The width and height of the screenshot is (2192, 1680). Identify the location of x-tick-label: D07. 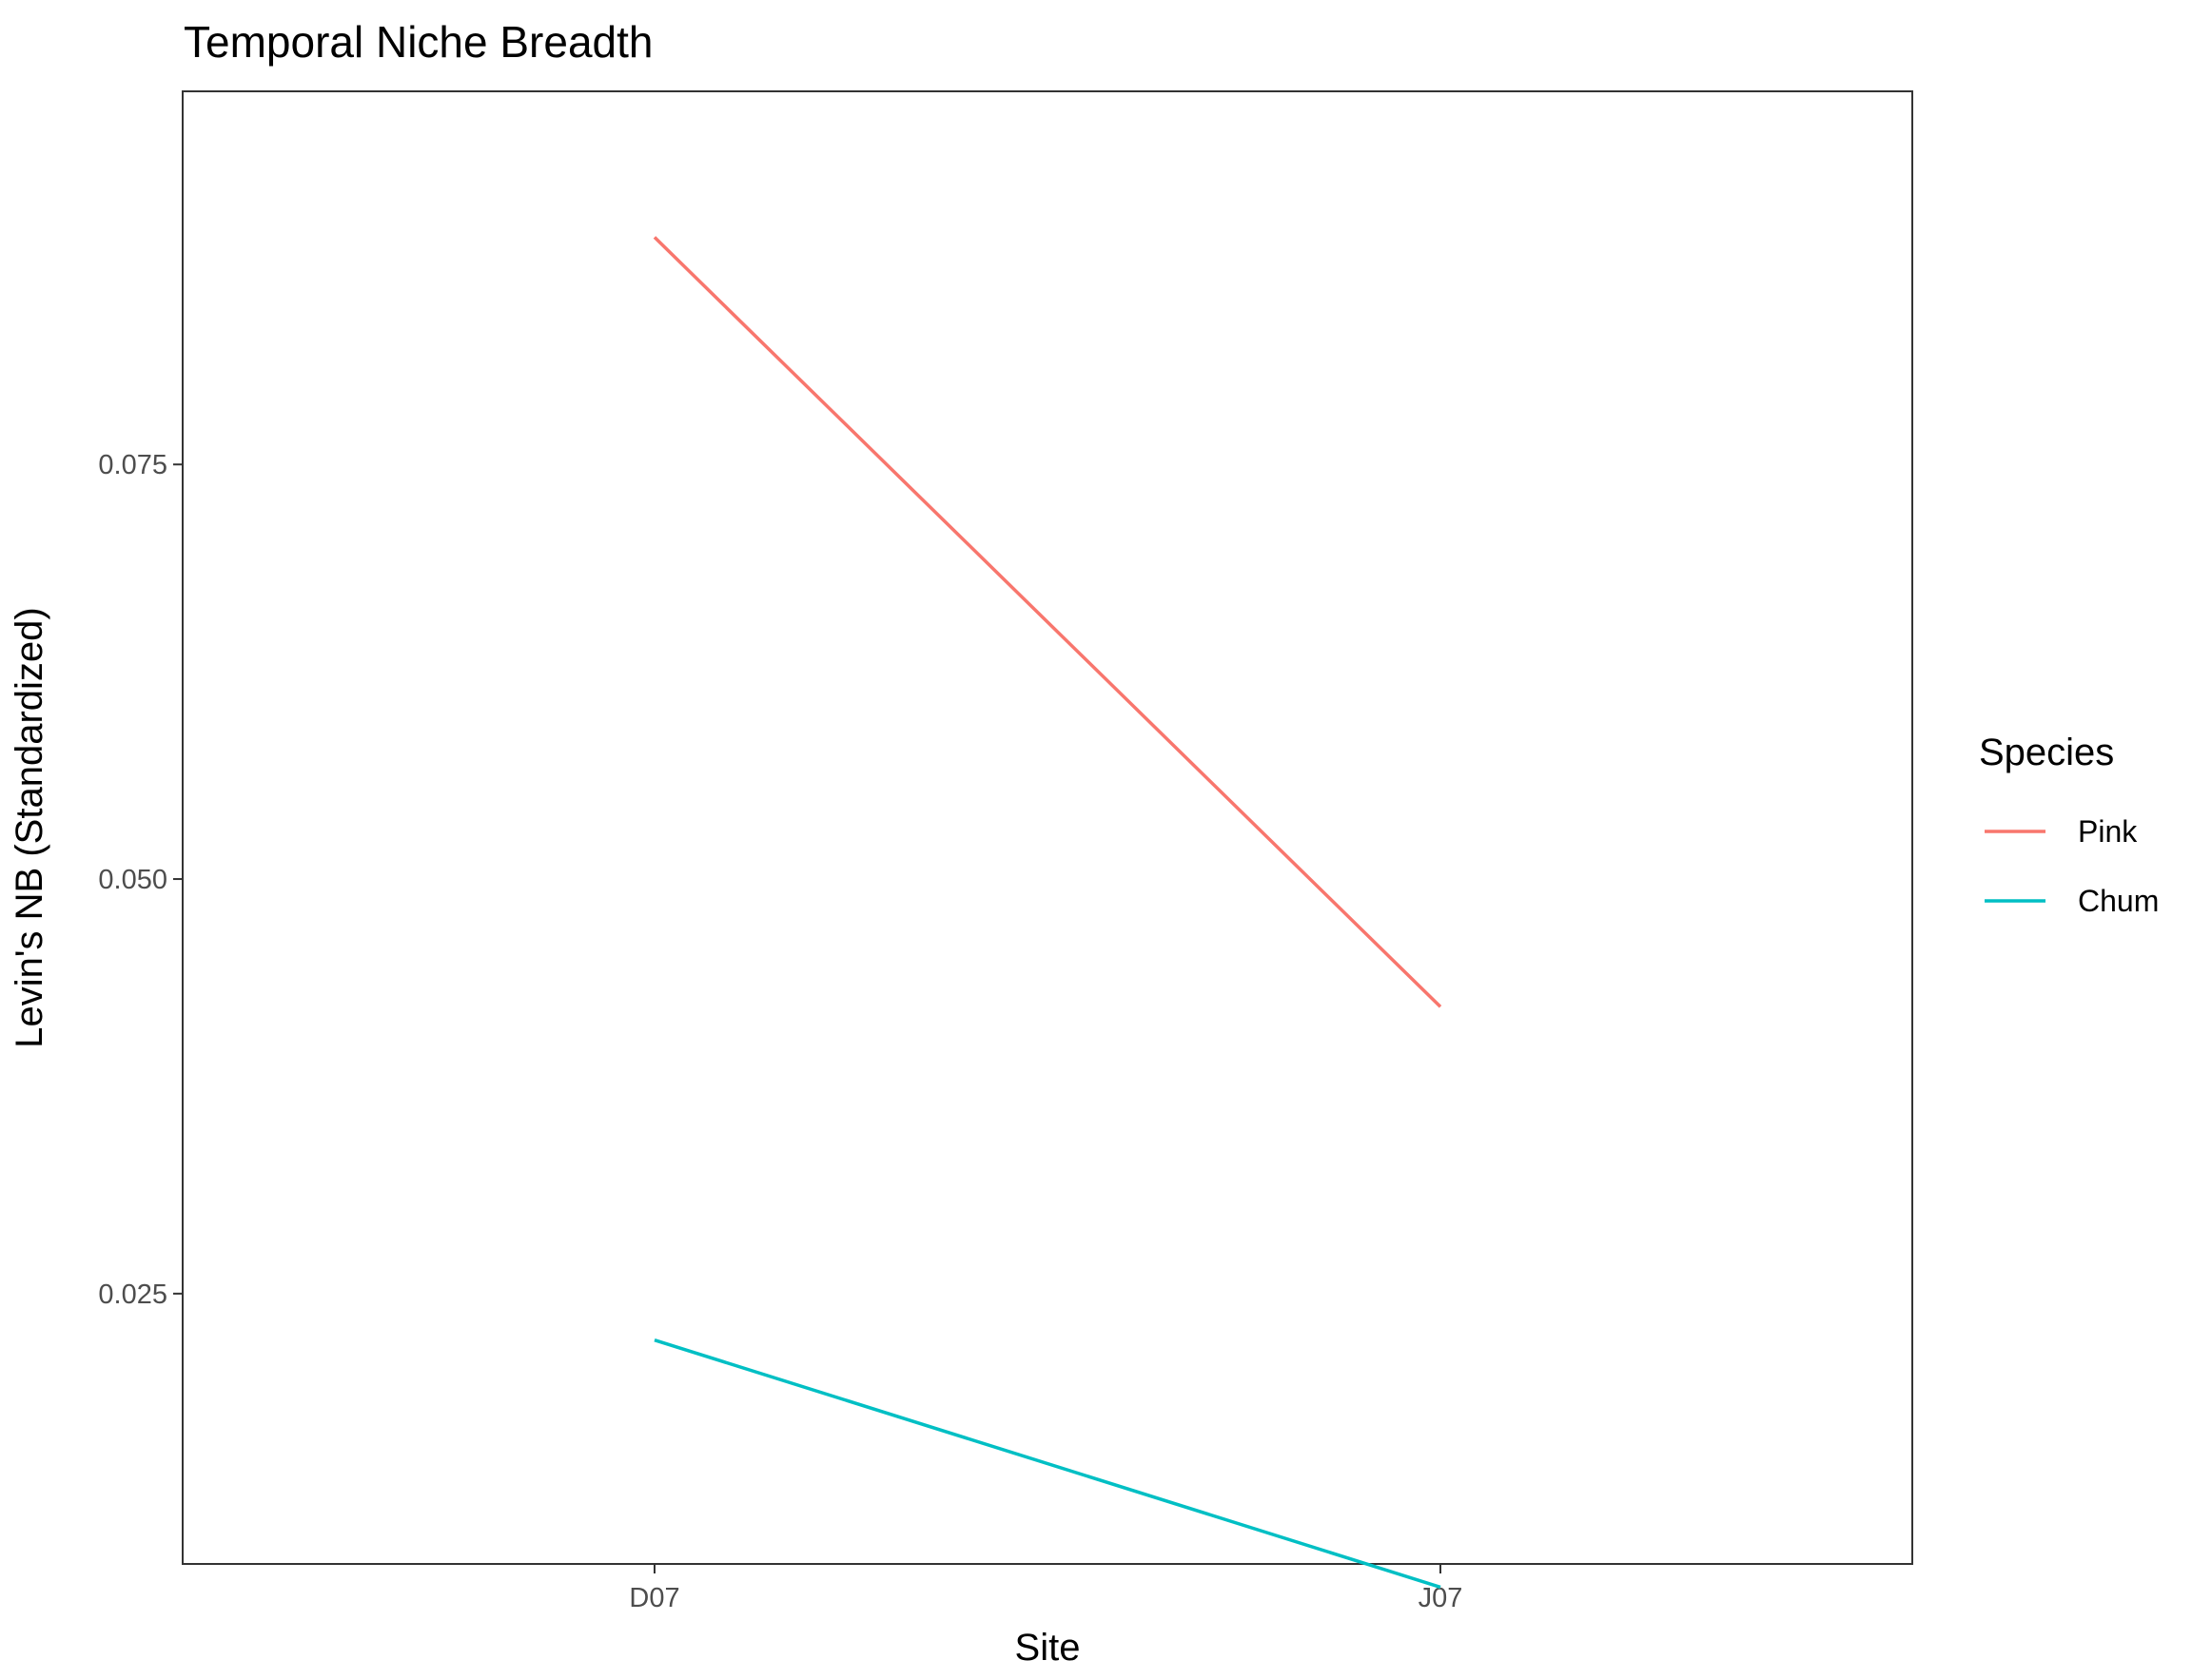
(654, 1598).